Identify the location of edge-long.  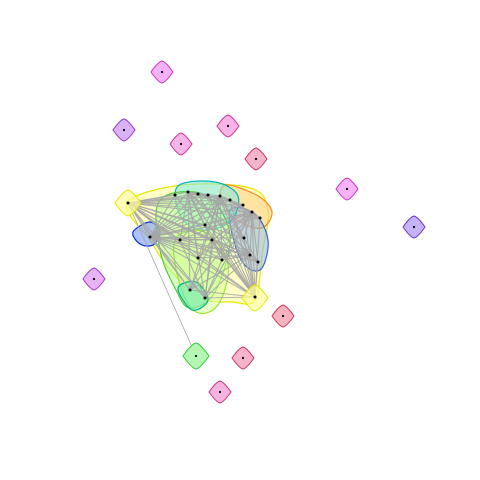
(162, 279).